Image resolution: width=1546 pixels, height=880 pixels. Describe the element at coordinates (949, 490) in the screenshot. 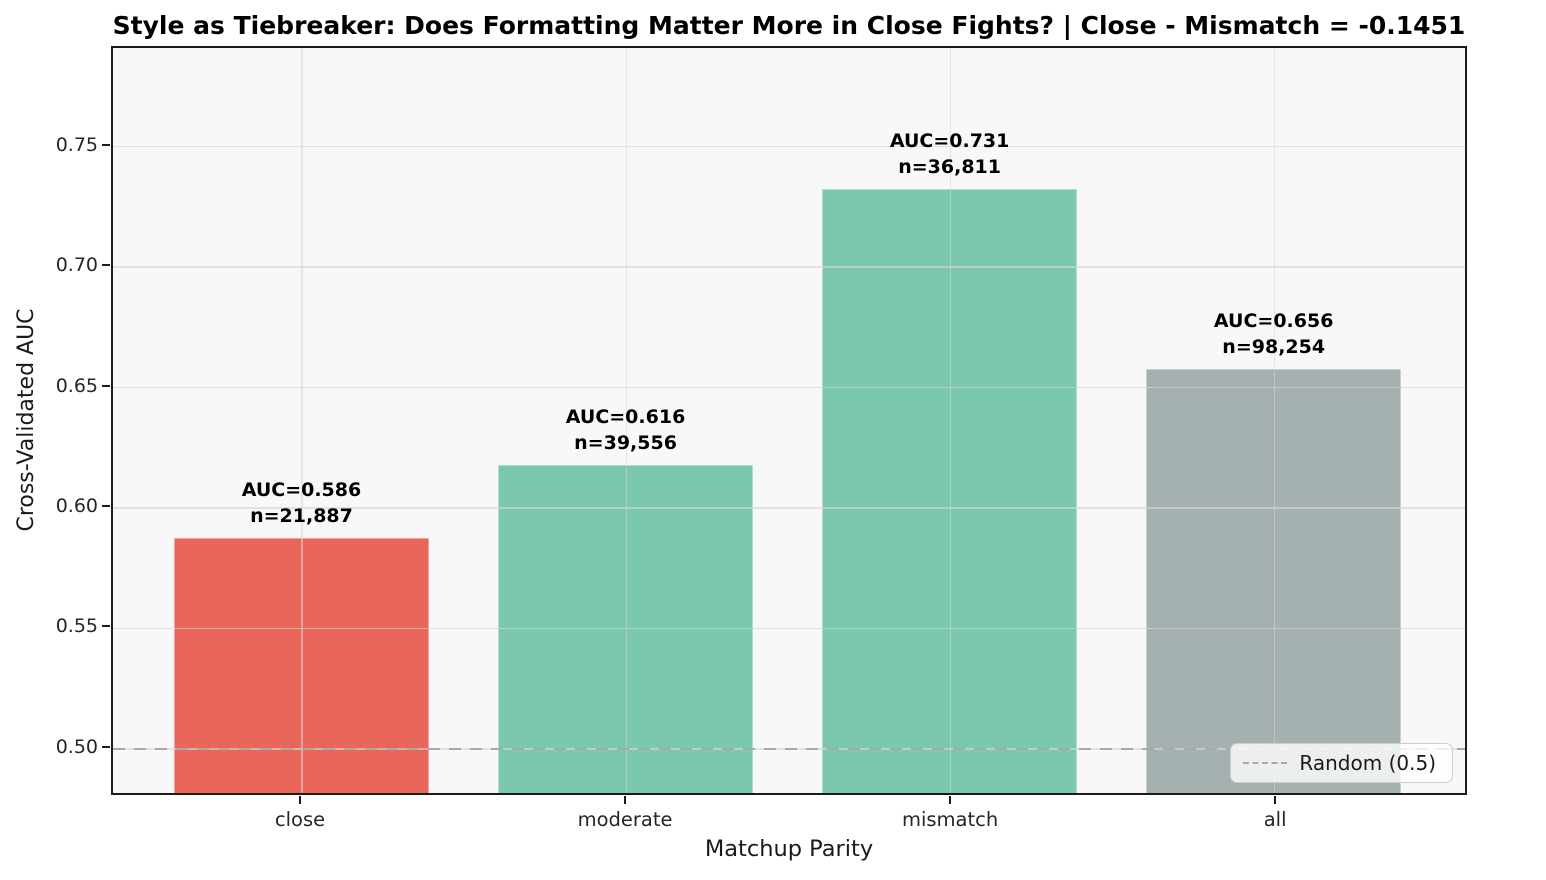

I see `bar-mismatch` at that location.